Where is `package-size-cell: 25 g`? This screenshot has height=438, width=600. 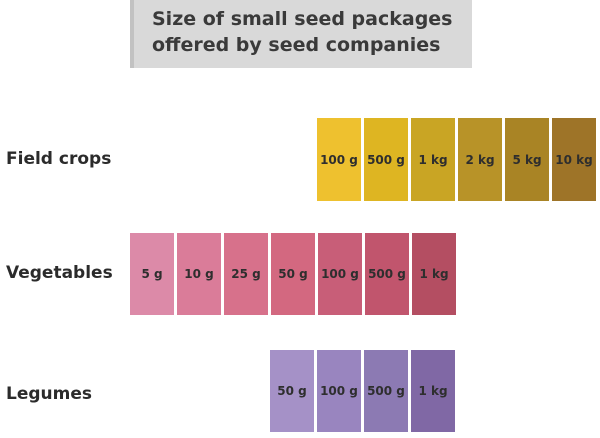 package-size-cell: 25 g is located at coordinates (246, 274).